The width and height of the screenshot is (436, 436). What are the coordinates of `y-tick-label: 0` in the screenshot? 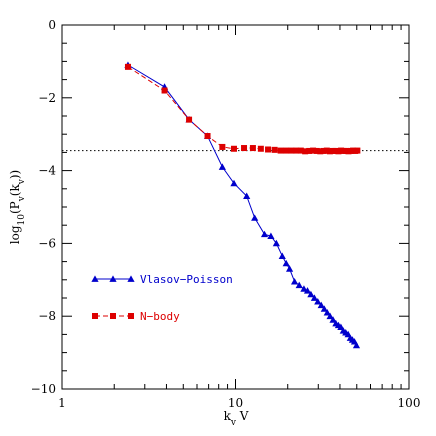 It's located at (52, 25).